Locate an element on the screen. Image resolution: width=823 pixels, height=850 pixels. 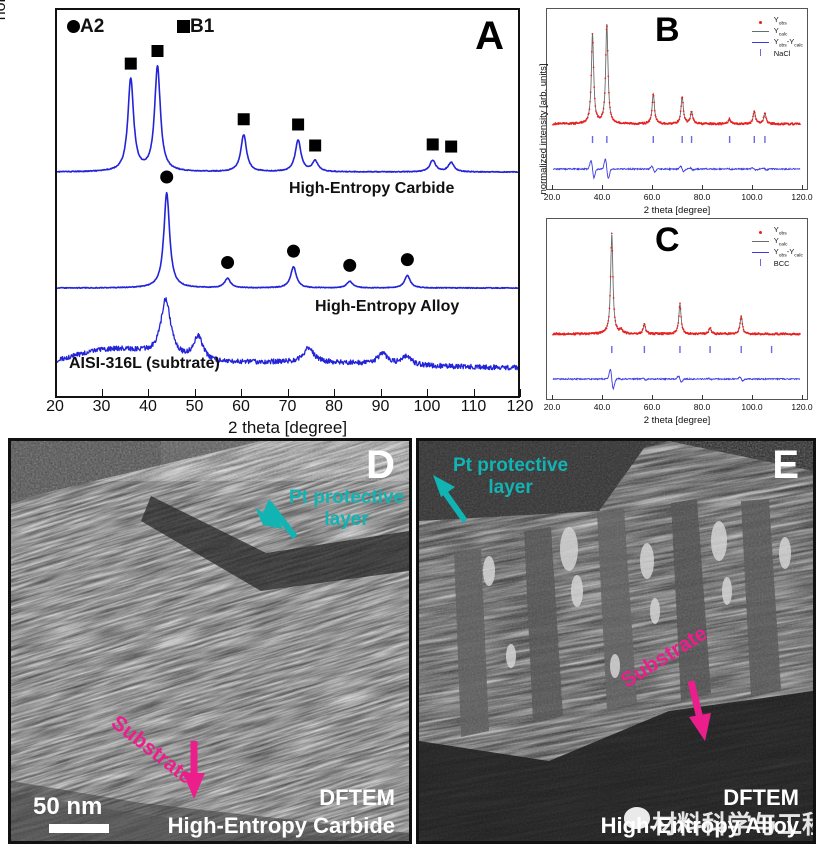
panelB-legend-row-3: NaCl is located at coordinates (777, 52).